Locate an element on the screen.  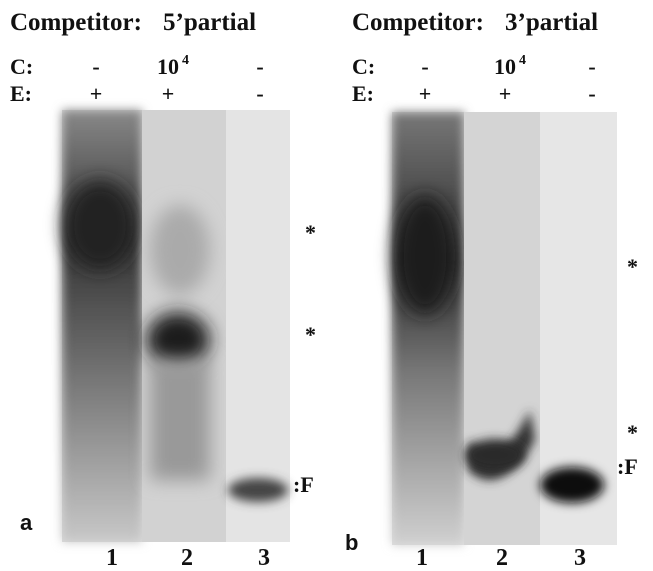
competitor-name: 5’partial is located at coordinates (209, 22).